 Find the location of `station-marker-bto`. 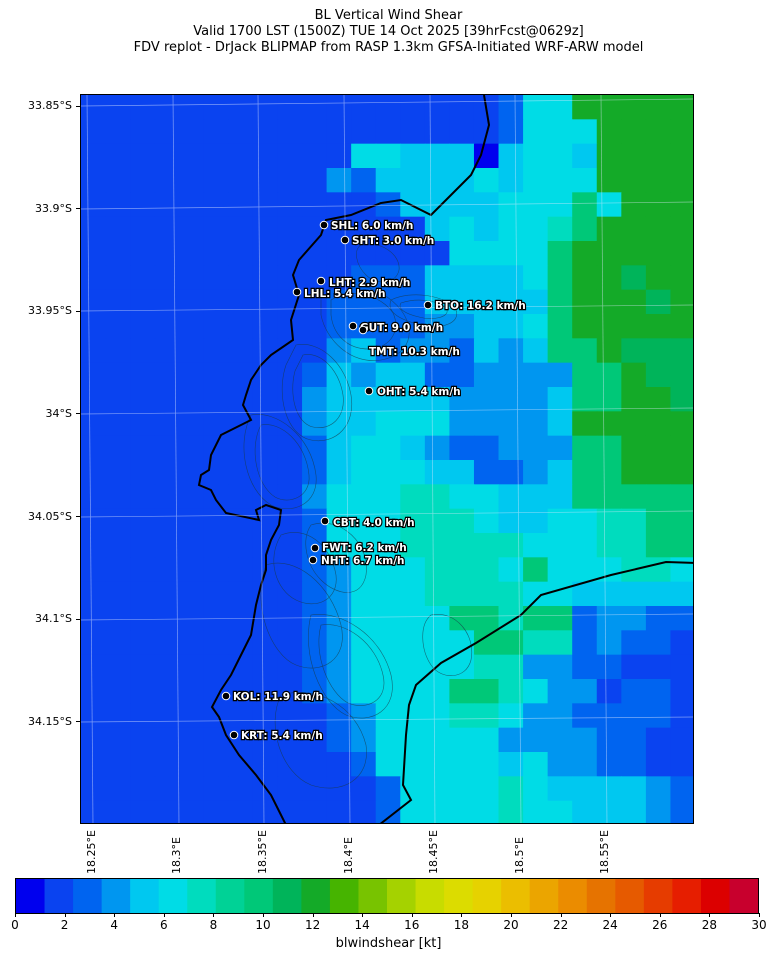

station-marker-bto is located at coordinates (428, 305).